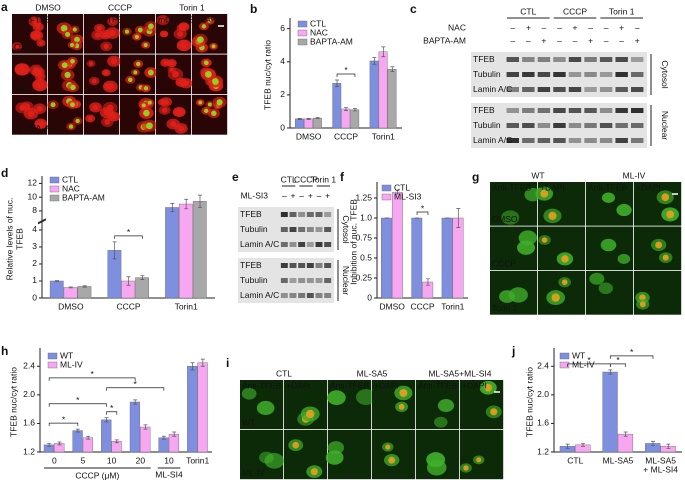 The width and height of the screenshot is (685, 483). I want to click on significance-bracket, so click(346, 75).